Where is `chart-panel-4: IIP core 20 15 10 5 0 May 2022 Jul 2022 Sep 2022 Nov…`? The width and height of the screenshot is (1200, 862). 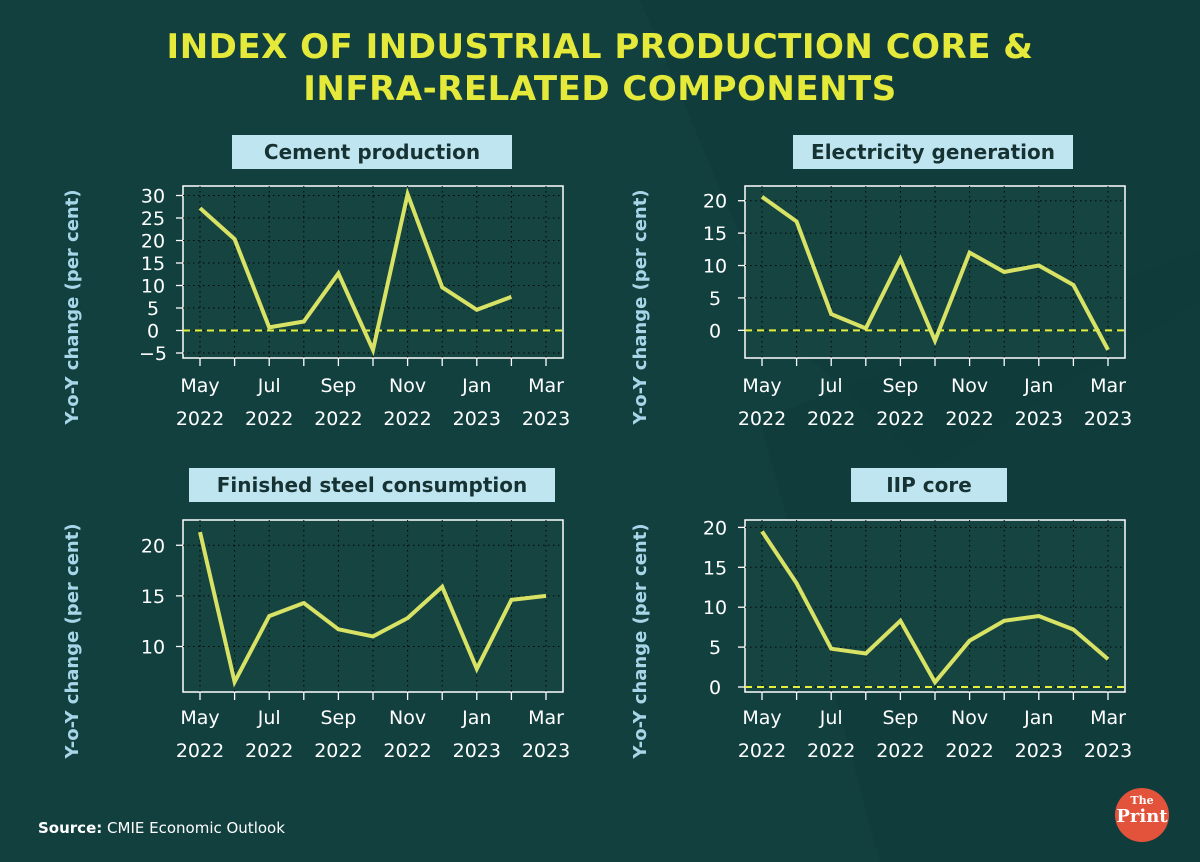 chart-panel-4: IIP core 20 15 10 5 0 May 2022 Jul 2022 Sep 2022 Nov… is located at coordinates (881, 615).